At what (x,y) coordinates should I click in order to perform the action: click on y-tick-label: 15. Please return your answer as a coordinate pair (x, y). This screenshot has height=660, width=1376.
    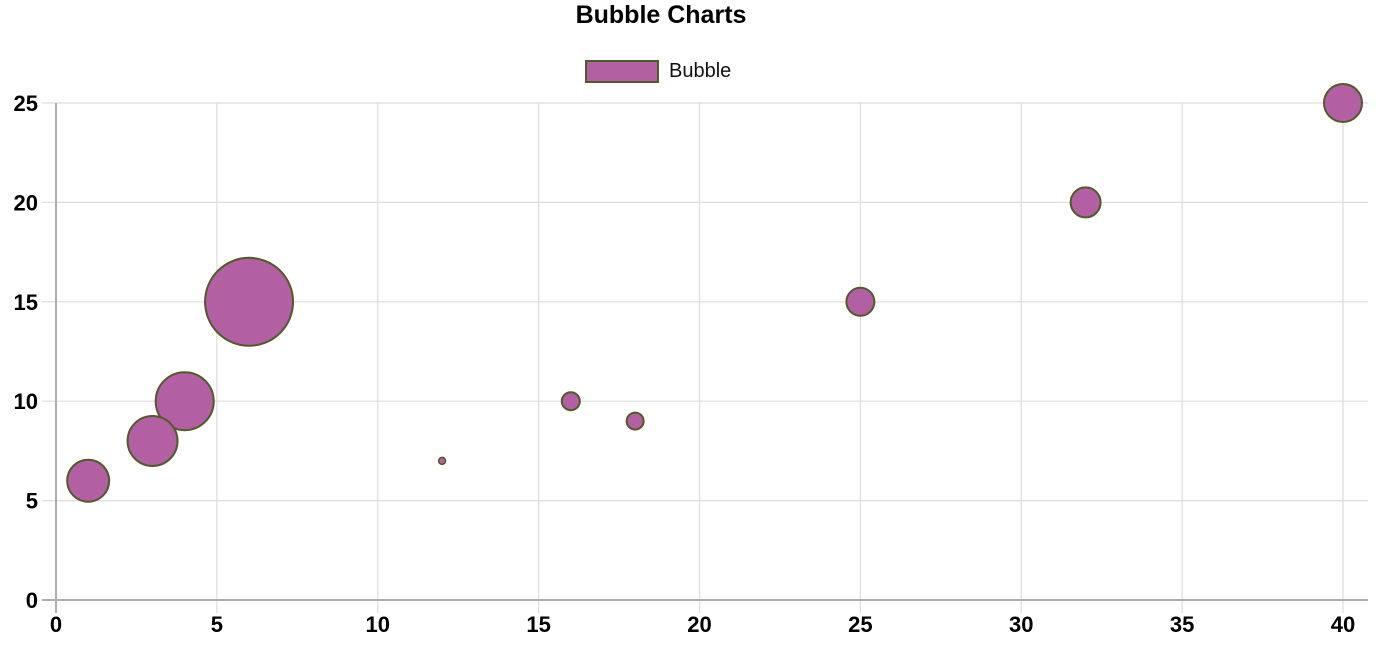
    Looking at the image, I should click on (26, 302).